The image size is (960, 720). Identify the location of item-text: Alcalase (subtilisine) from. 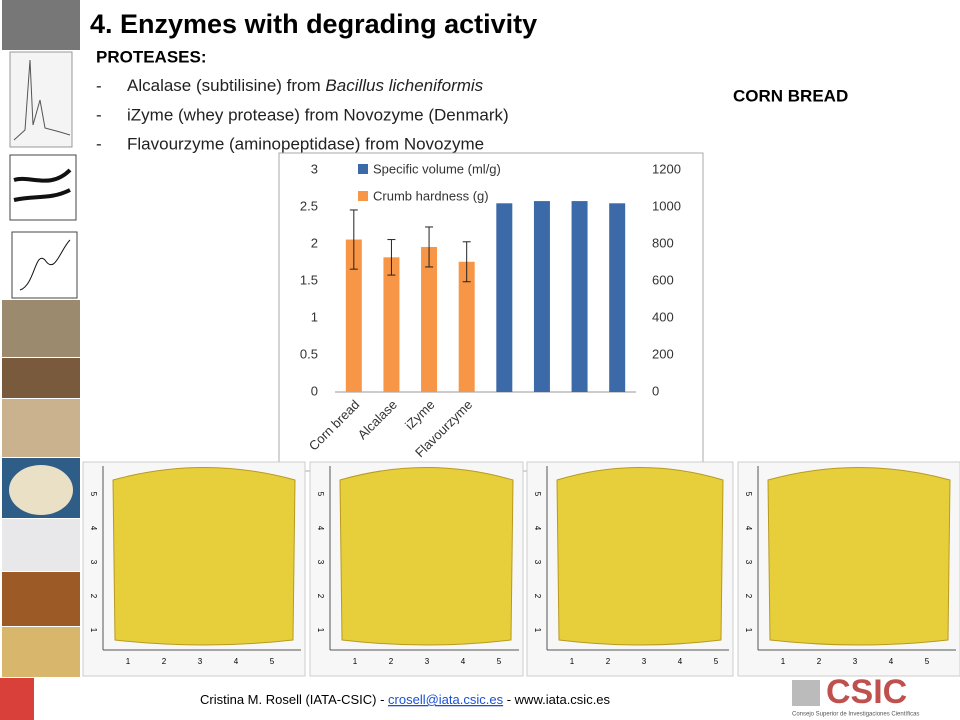
(226, 85).